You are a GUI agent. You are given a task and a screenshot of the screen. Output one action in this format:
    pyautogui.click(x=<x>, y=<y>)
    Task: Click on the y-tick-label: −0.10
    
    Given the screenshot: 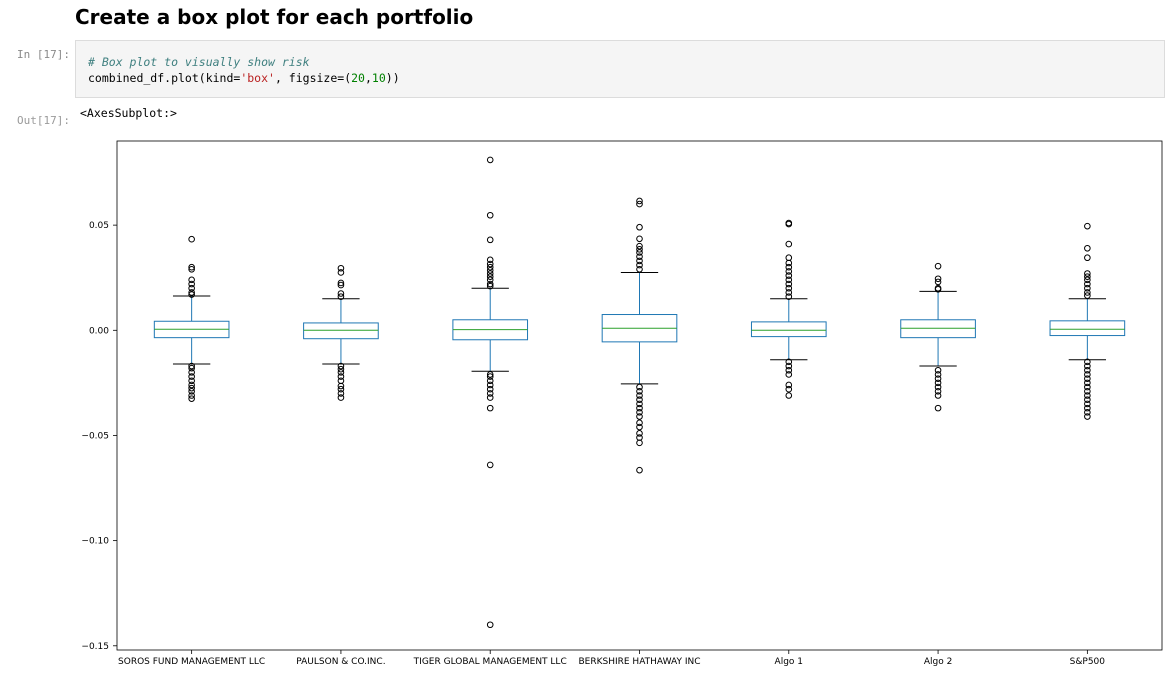 What is the action you would take?
    pyautogui.click(x=95, y=542)
    